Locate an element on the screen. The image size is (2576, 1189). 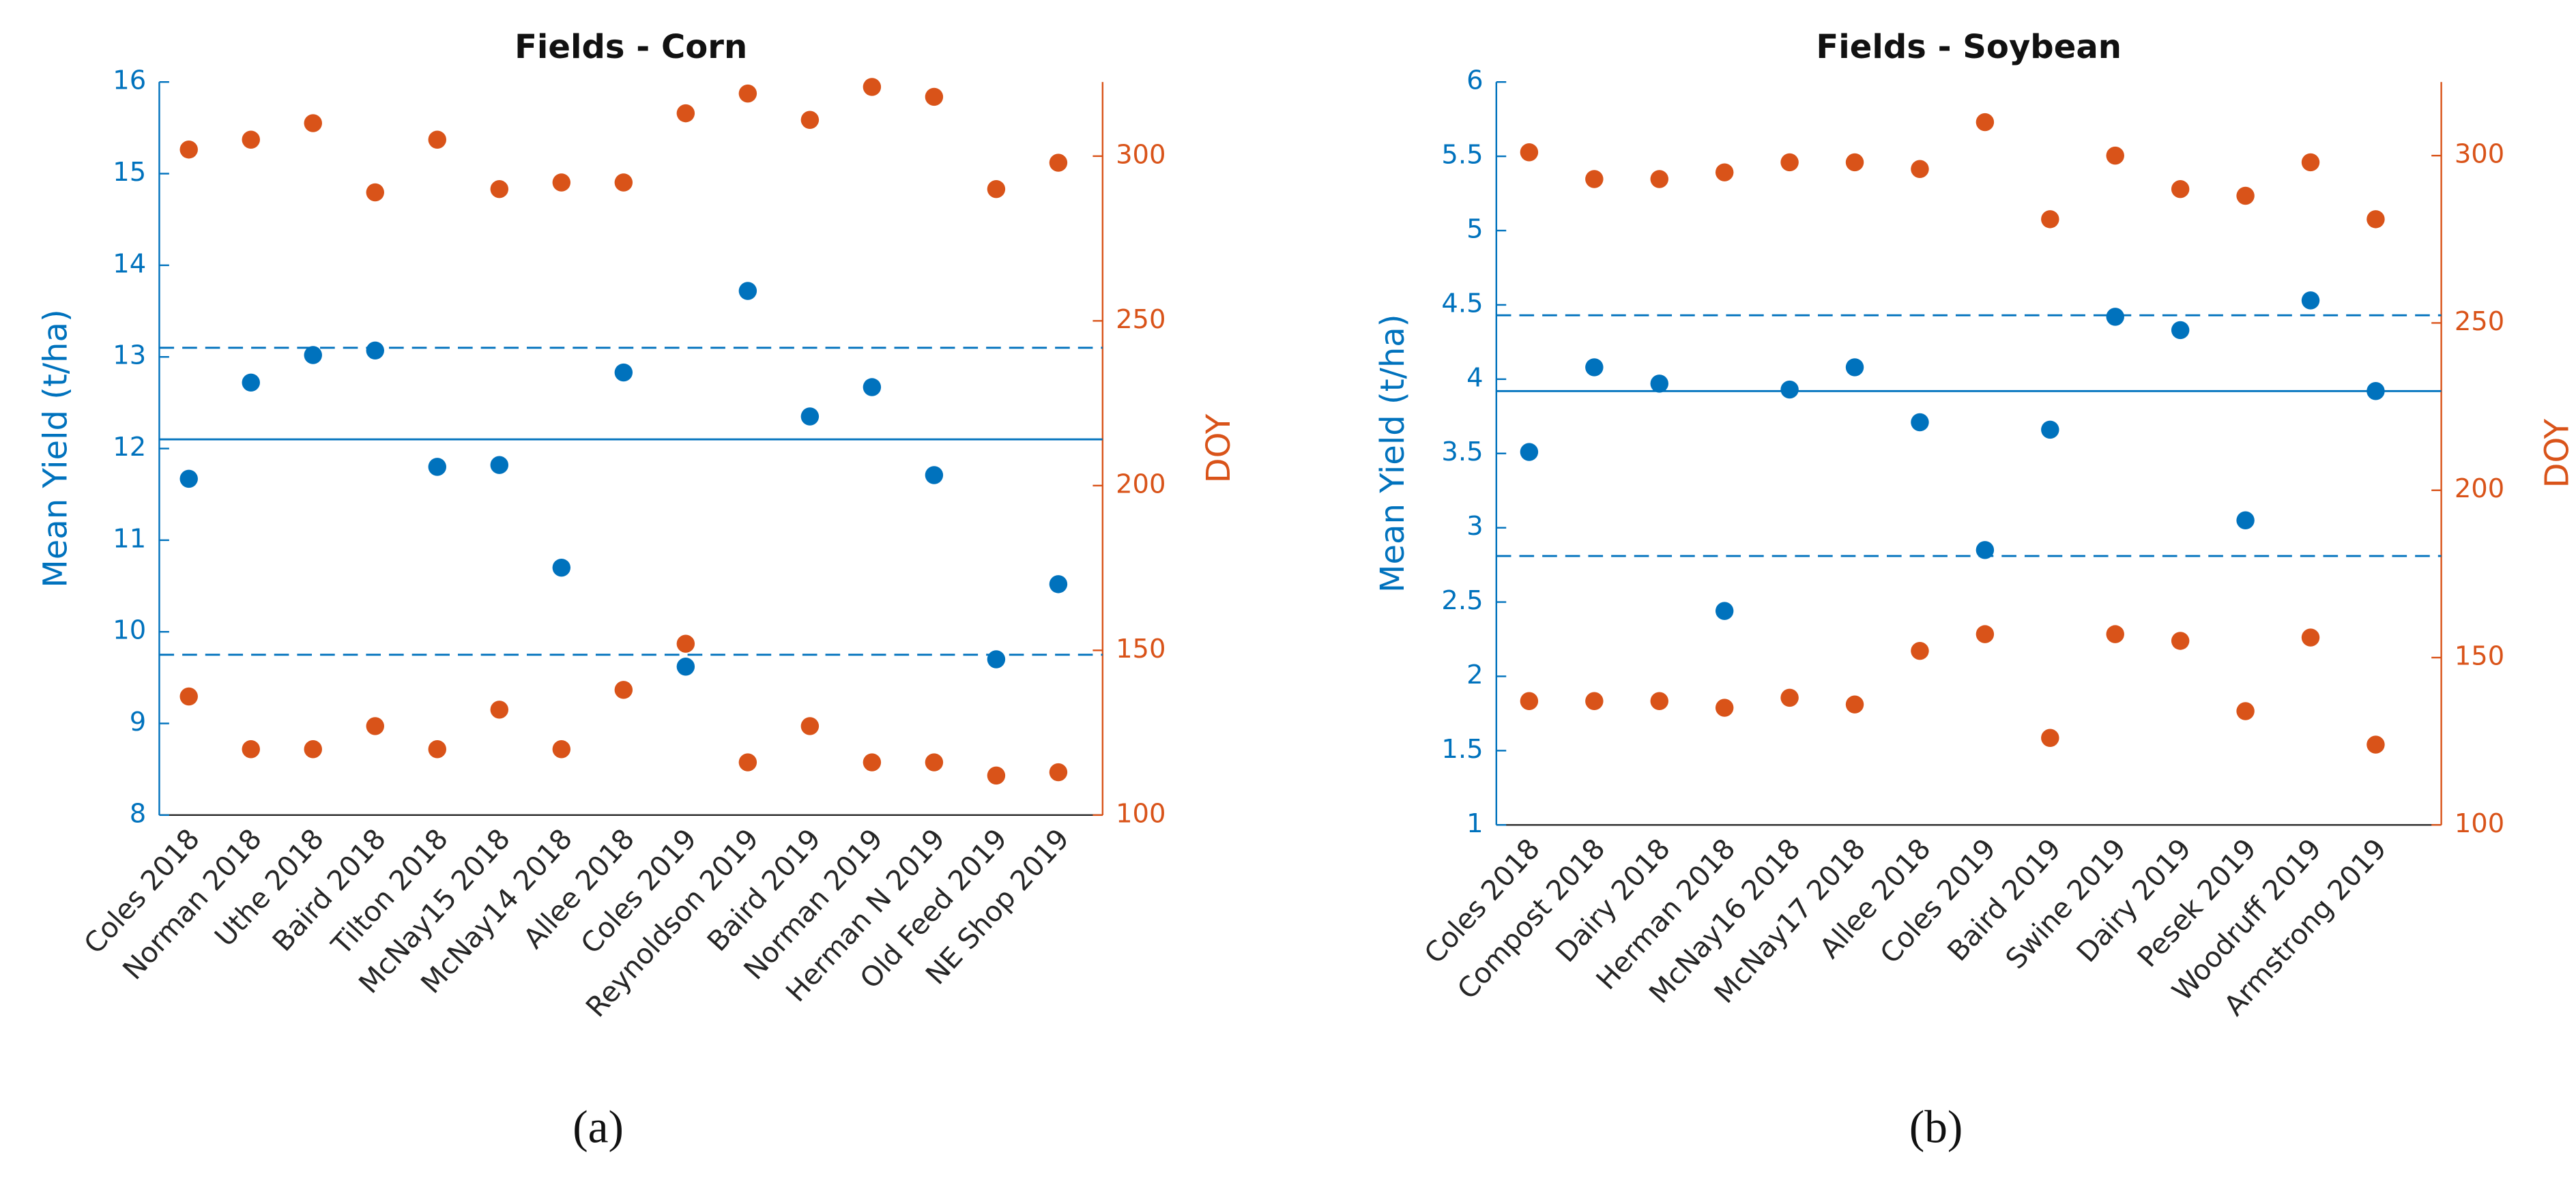
caption: (b) is located at coordinates (1936, 1126).